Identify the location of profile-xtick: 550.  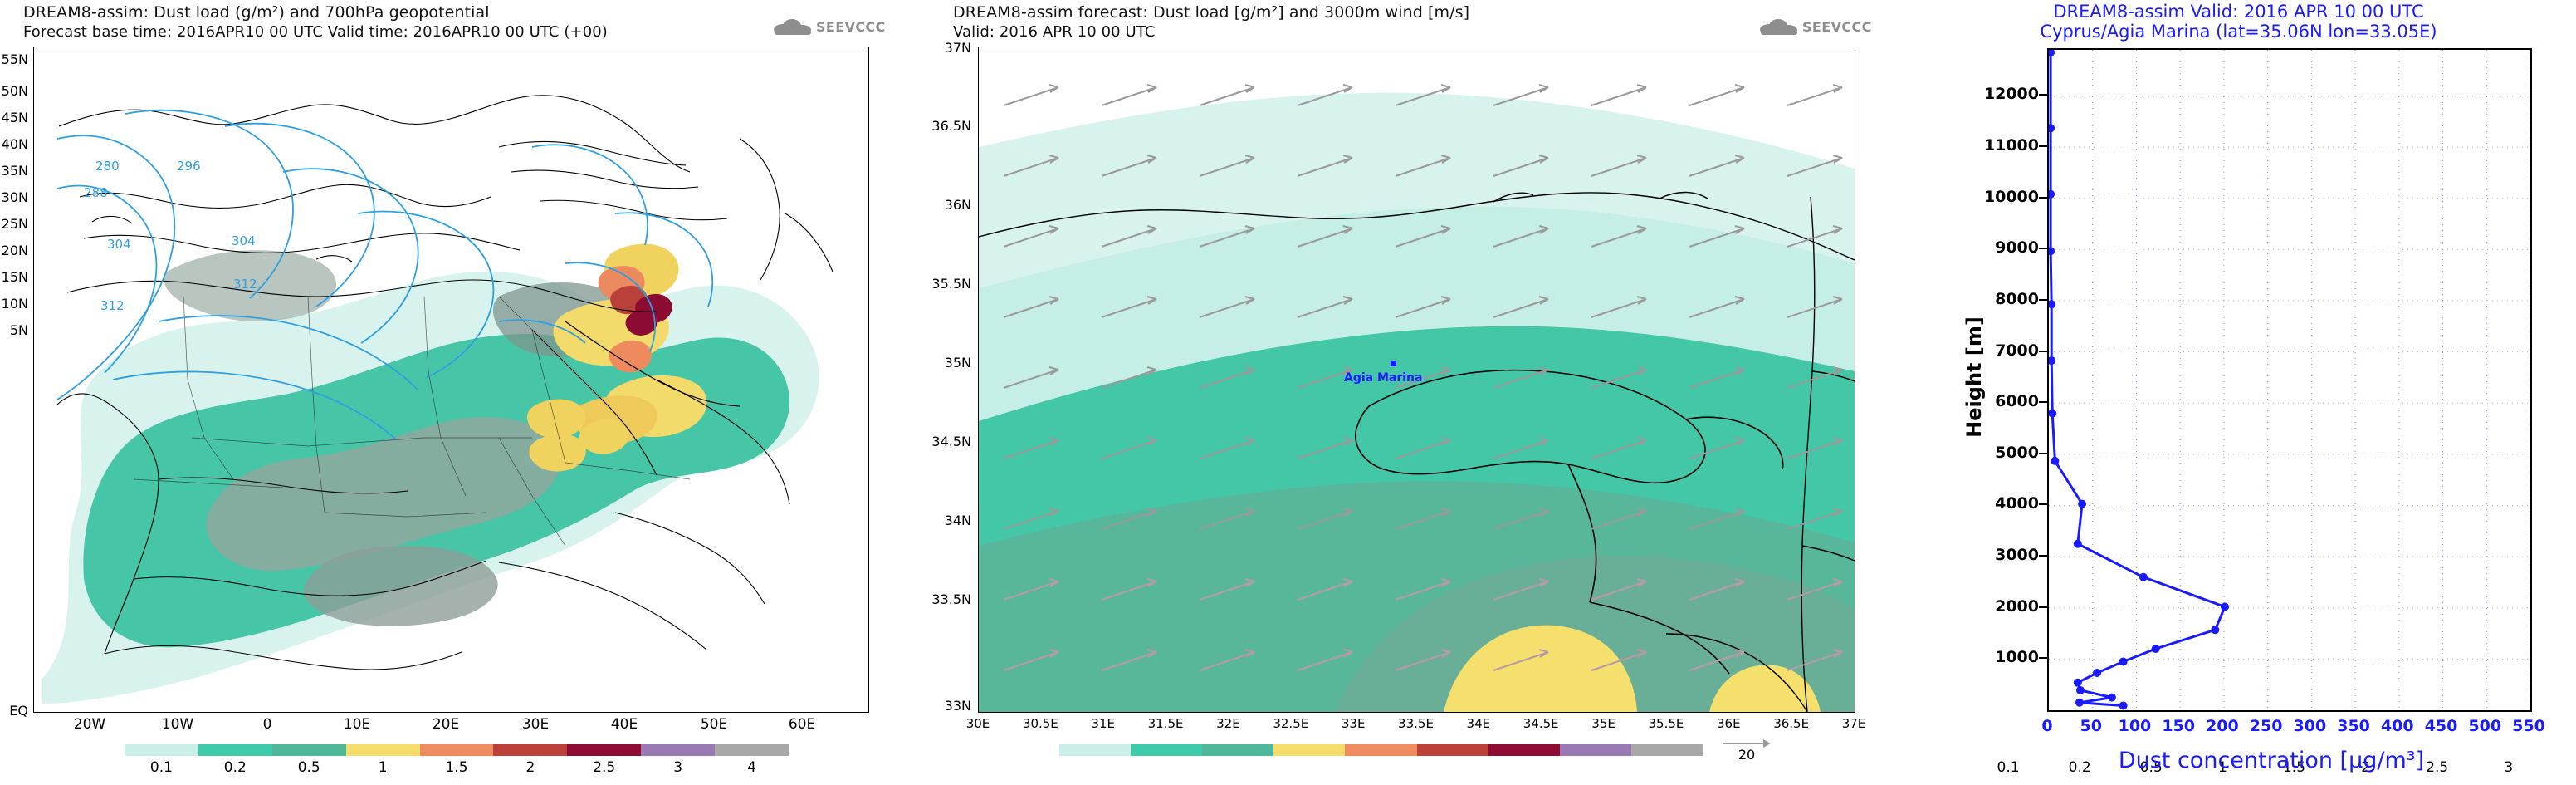
(2528, 726).